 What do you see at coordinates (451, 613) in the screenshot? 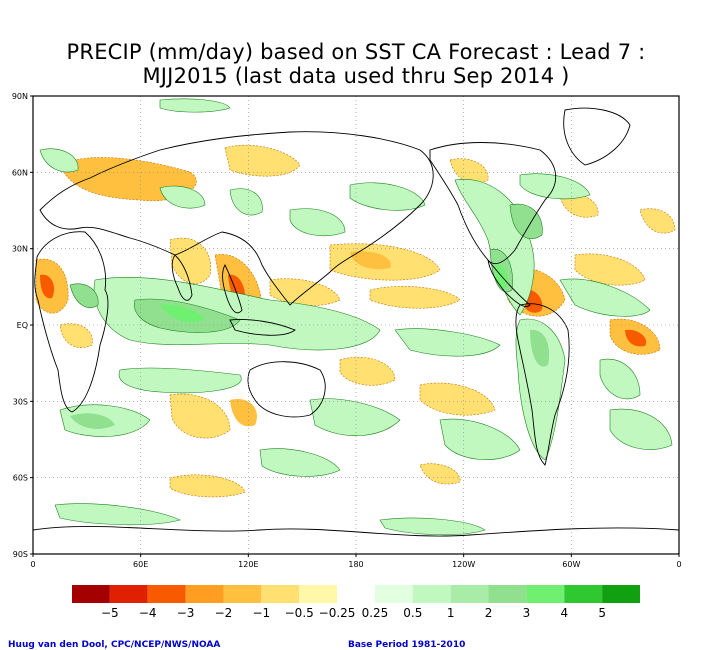
I see `legend-label: 1` at bounding box center [451, 613].